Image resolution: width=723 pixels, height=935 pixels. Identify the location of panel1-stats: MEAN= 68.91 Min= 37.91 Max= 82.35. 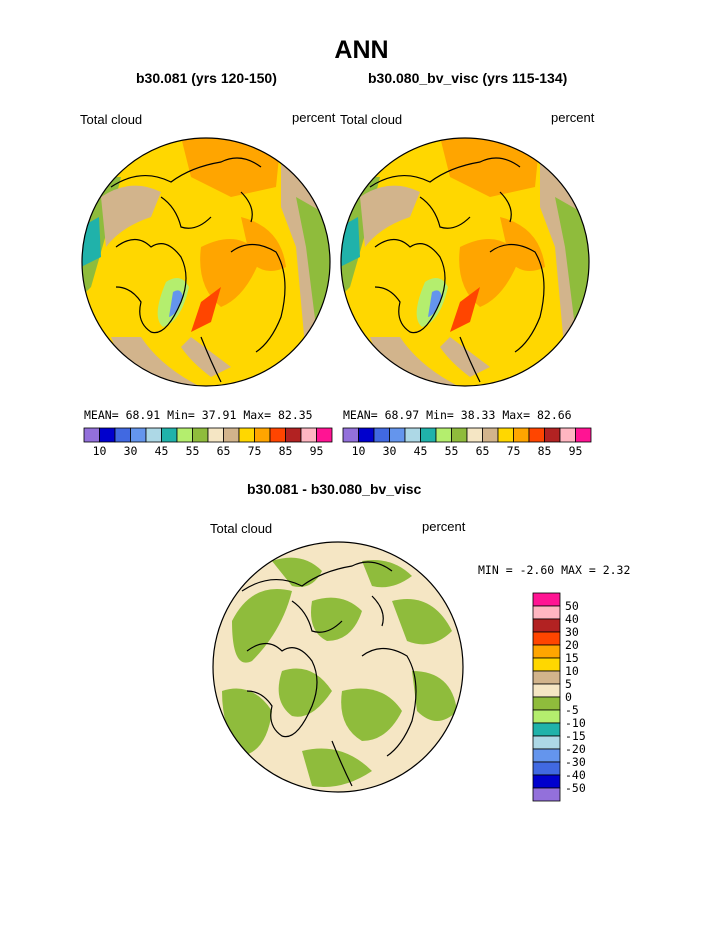
(198, 415).